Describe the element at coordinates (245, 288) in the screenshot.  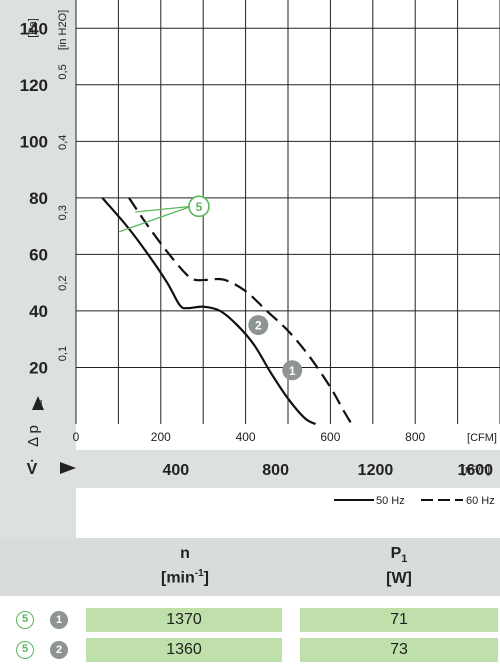
I see `annotation-layer: 5 2 1` at that location.